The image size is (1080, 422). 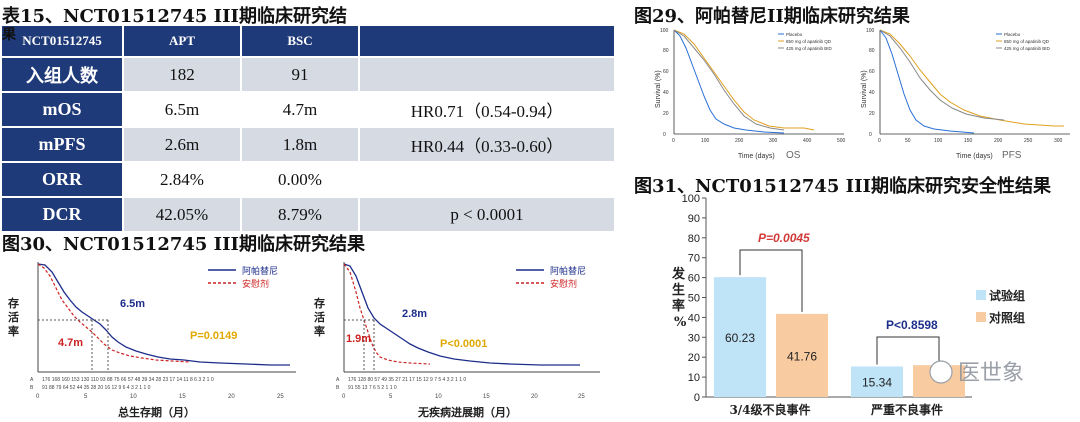 I want to click on fig30-left-xlabel: 总生存期（月）, so click(x=156, y=412).